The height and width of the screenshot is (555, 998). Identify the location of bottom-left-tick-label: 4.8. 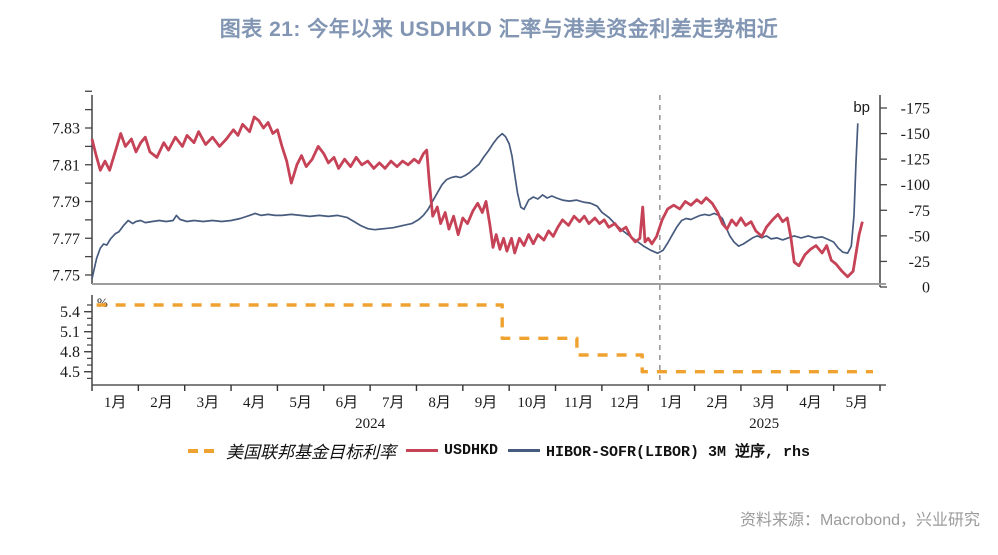
(70, 352).